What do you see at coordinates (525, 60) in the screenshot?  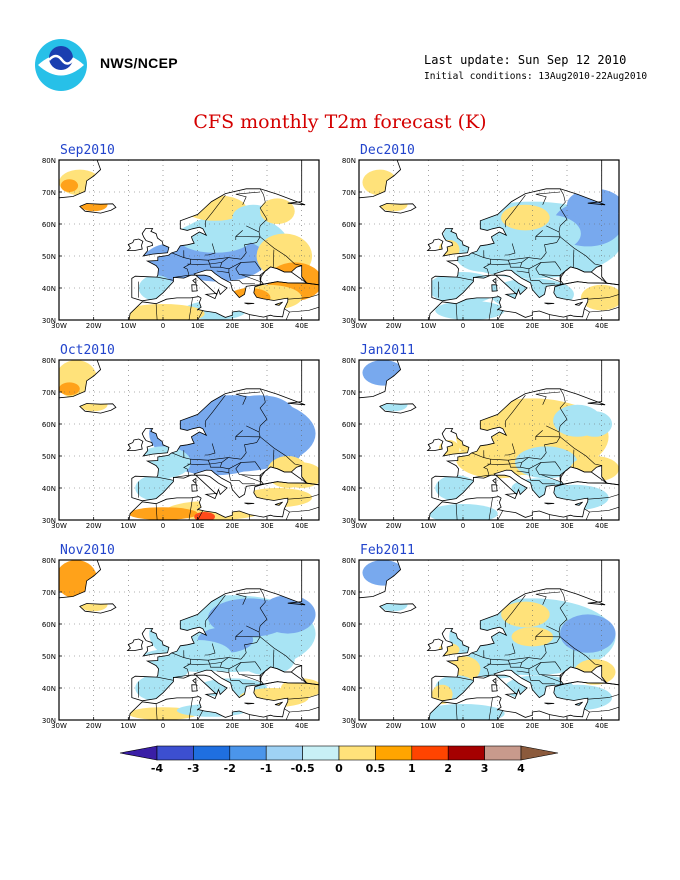 I see `last-update: Last update: Sun Sep 12 2010` at bounding box center [525, 60].